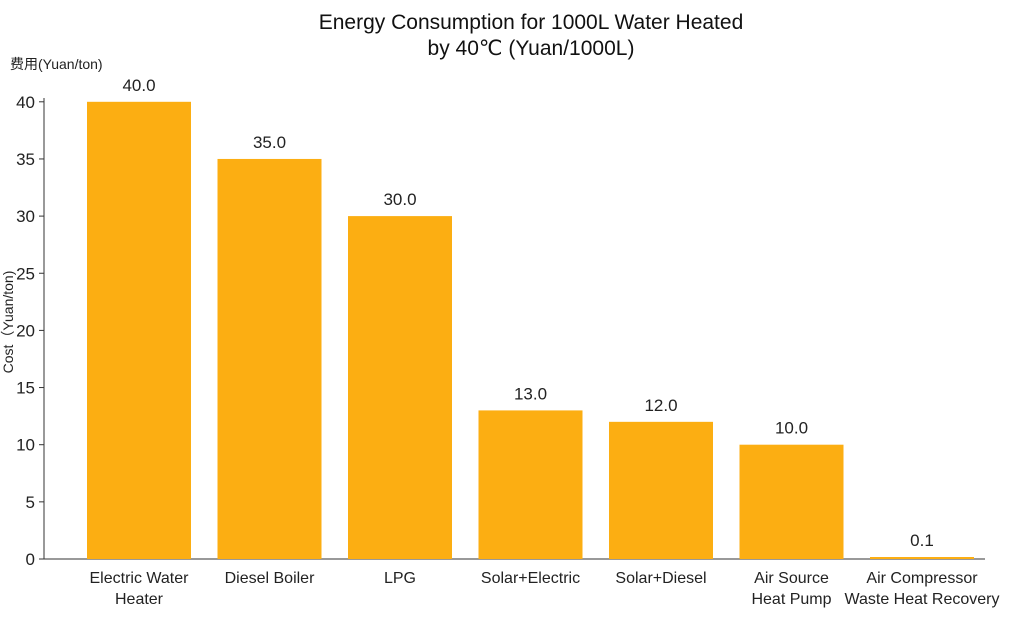 This screenshot has height=617, width=1024. Describe the element at coordinates (25, 273) in the screenshot. I see `y-tick-label: 25` at that location.